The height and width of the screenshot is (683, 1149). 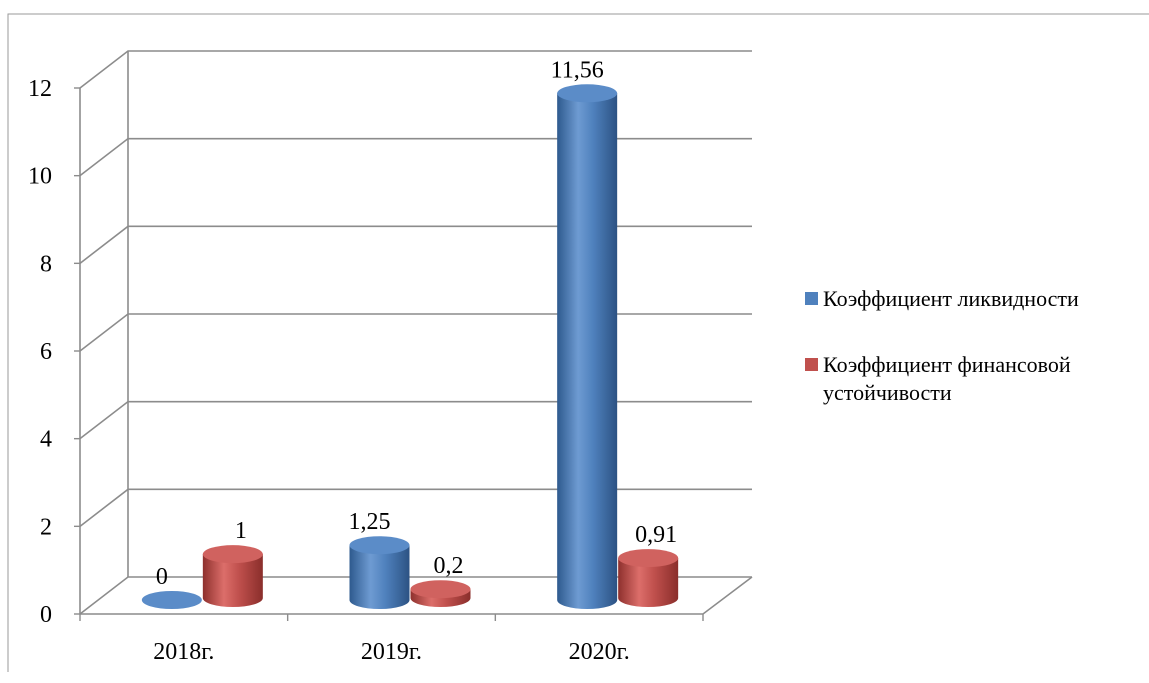 What do you see at coordinates (811, 298) in the screenshot?
I see `legend-swatch-liquidity` at bounding box center [811, 298].